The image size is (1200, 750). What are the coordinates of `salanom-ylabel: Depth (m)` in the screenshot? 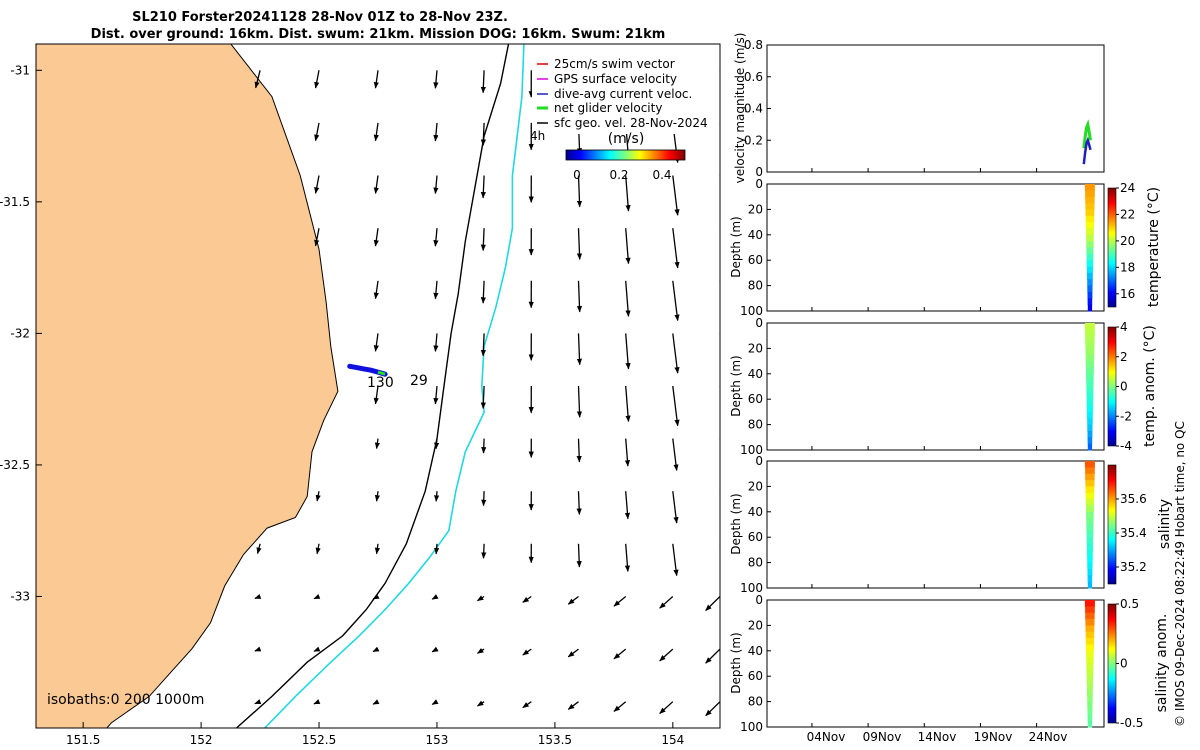 It's located at (736, 662).